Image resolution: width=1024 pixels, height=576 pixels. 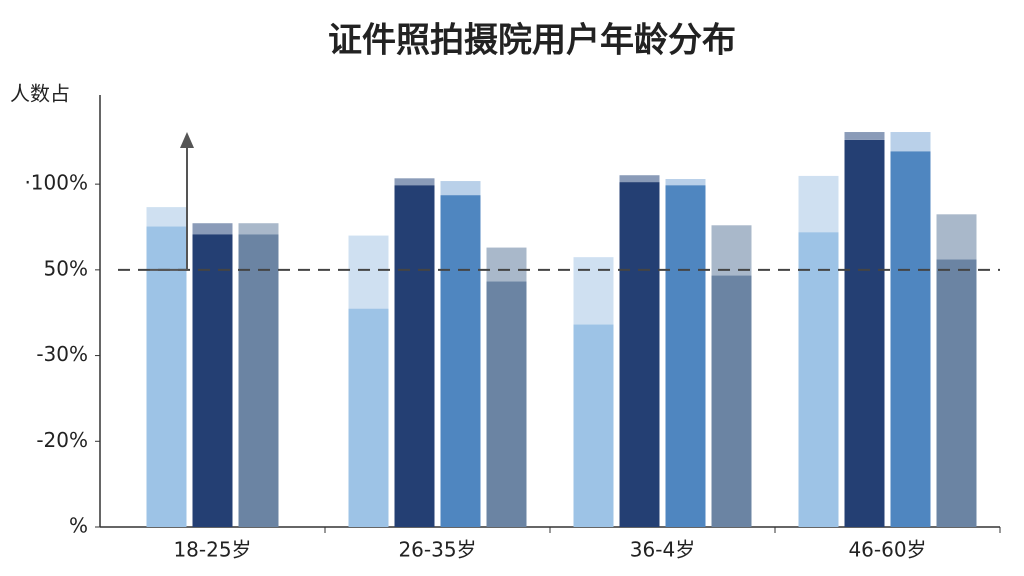 I want to click on x-tick-label: 46-60岁, so click(x=887, y=550).